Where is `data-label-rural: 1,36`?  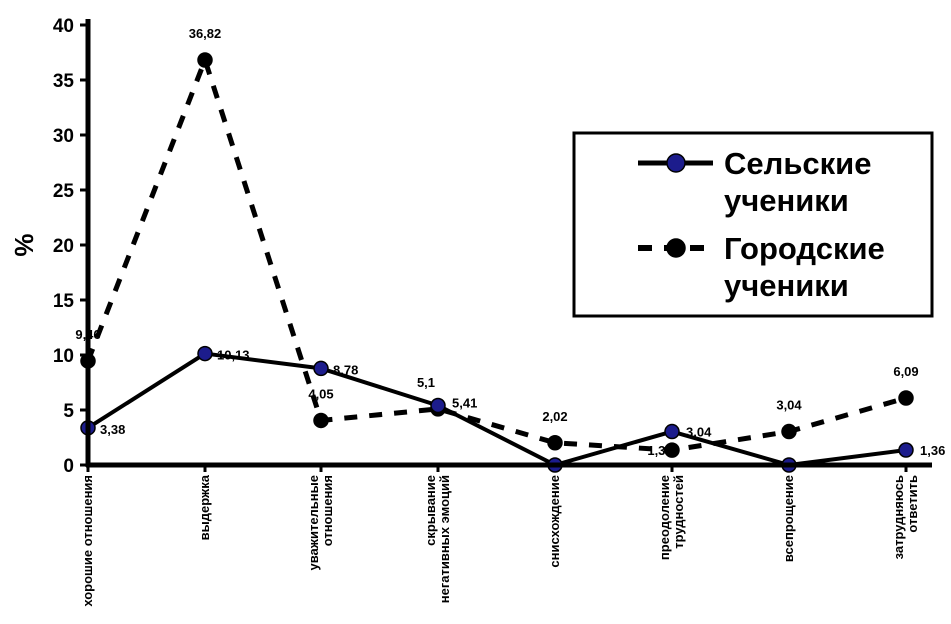
data-label-rural: 1,36 is located at coordinates (932, 450).